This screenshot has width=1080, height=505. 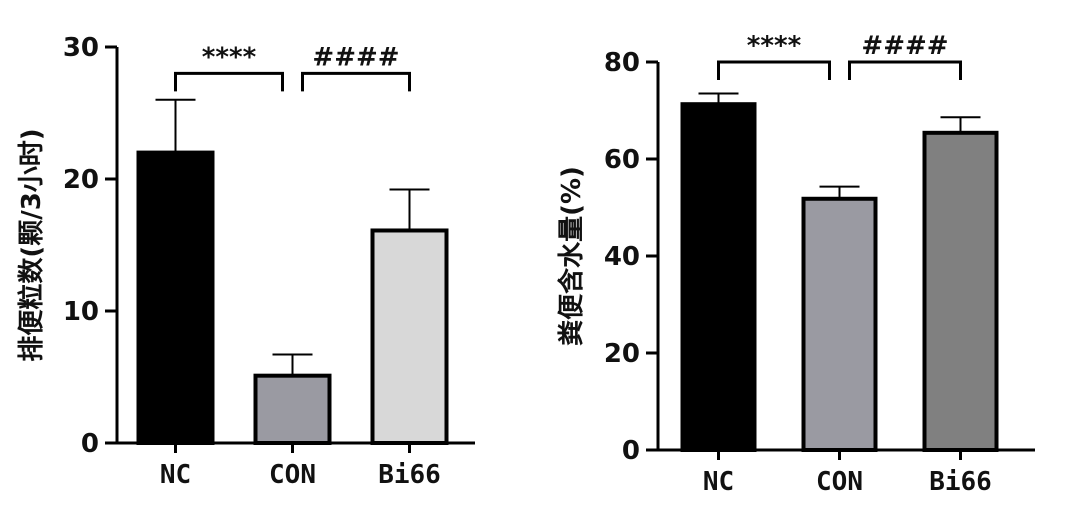 What do you see at coordinates (622, 160) in the screenshot?
I see `y-tick-label: 60` at bounding box center [622, 160].